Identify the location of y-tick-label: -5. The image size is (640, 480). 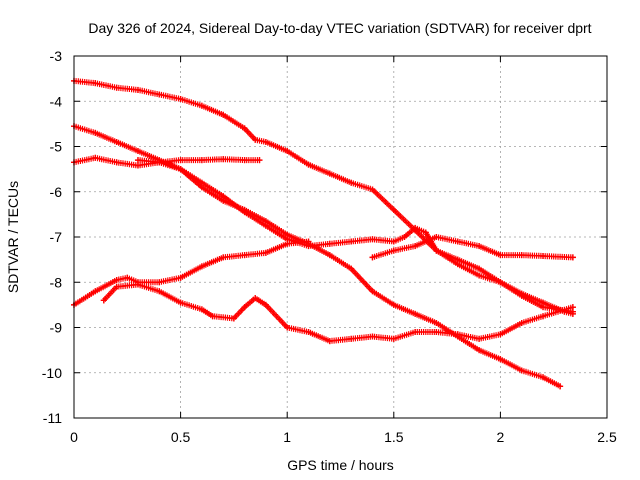
(56, 147).